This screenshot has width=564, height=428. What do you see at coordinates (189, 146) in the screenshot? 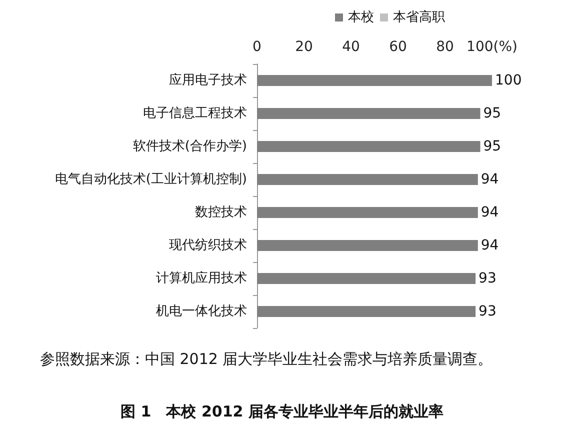
I see `y-tick-label: 软件技术(合作办学)` at bounding box center [189, 146].